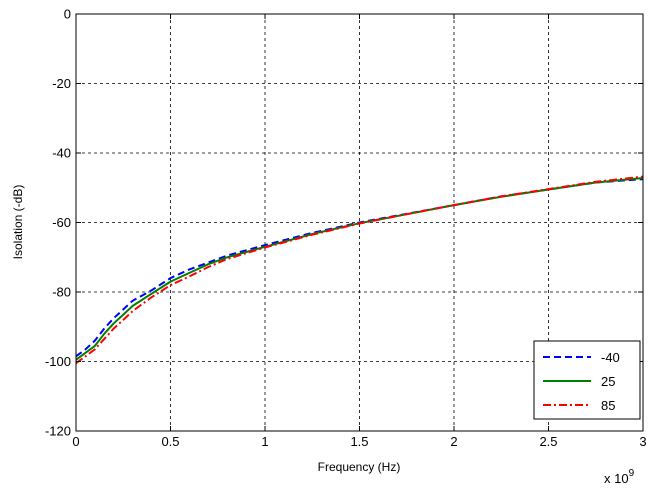 This screenshot has width=648, height=488. I want to click on y-axis-label: Isolation (-dB), so click(18, 222).